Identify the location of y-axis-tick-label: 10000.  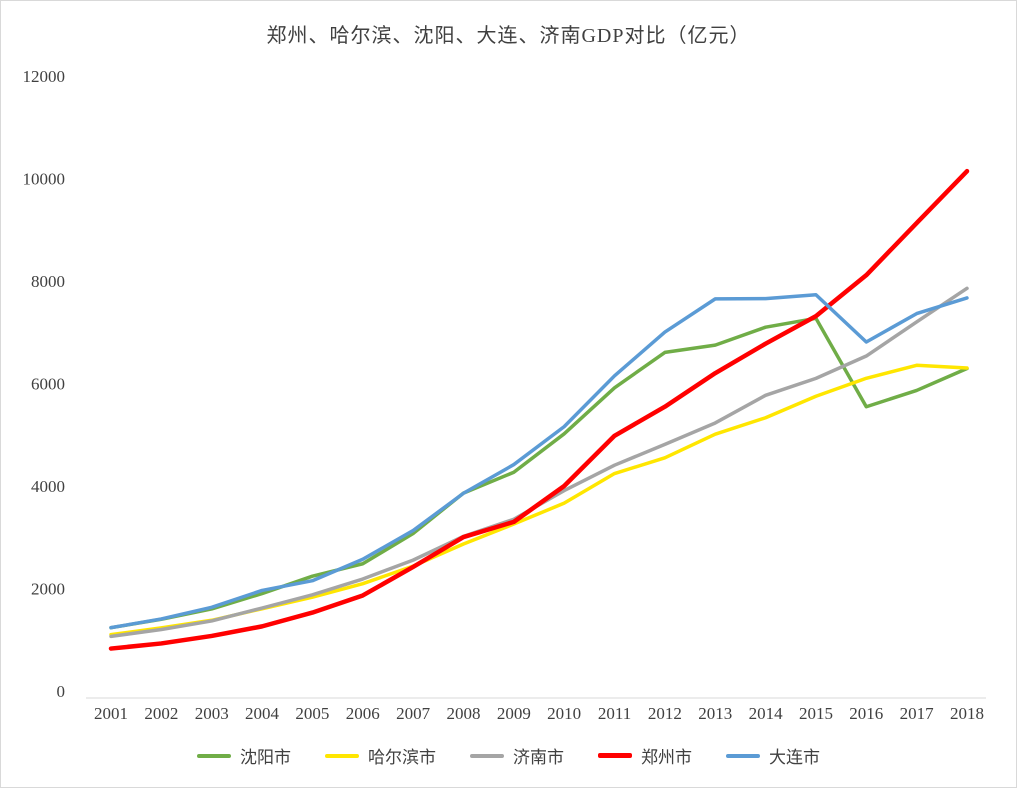
(44, 179).